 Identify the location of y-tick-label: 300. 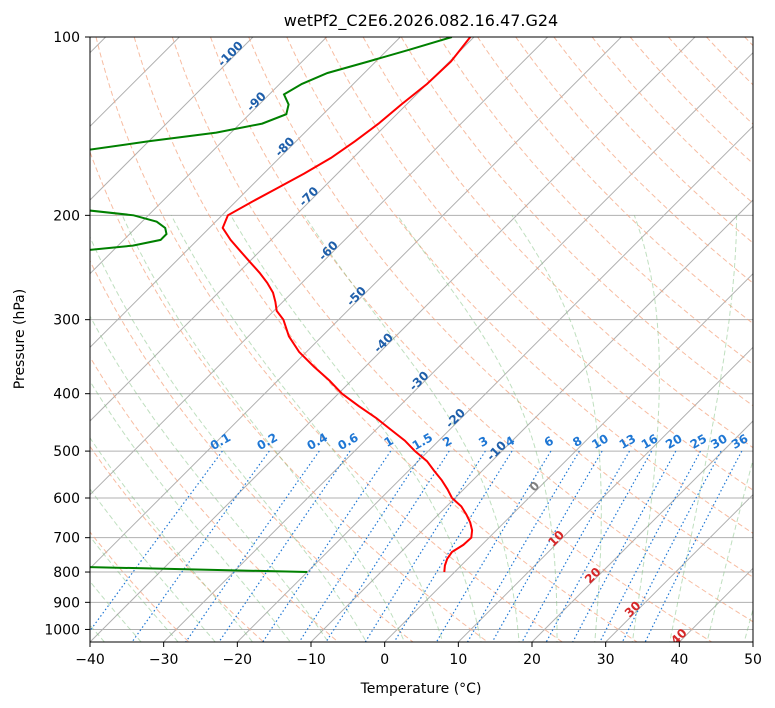
(66, 321).